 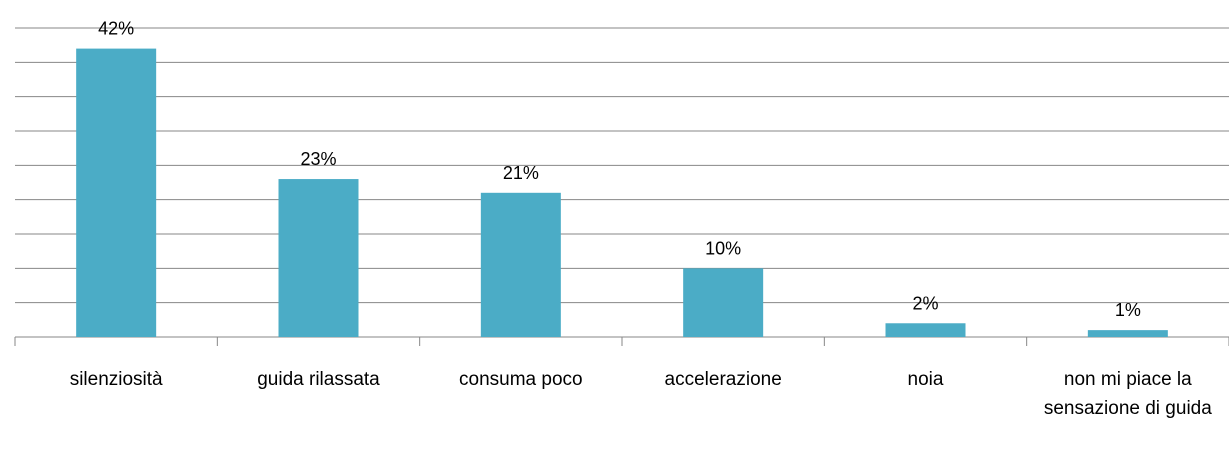 What do you see at coordinates (116, 29) in the screenshot?
I see `data-label: 42%` at bounding box center [116, 29].